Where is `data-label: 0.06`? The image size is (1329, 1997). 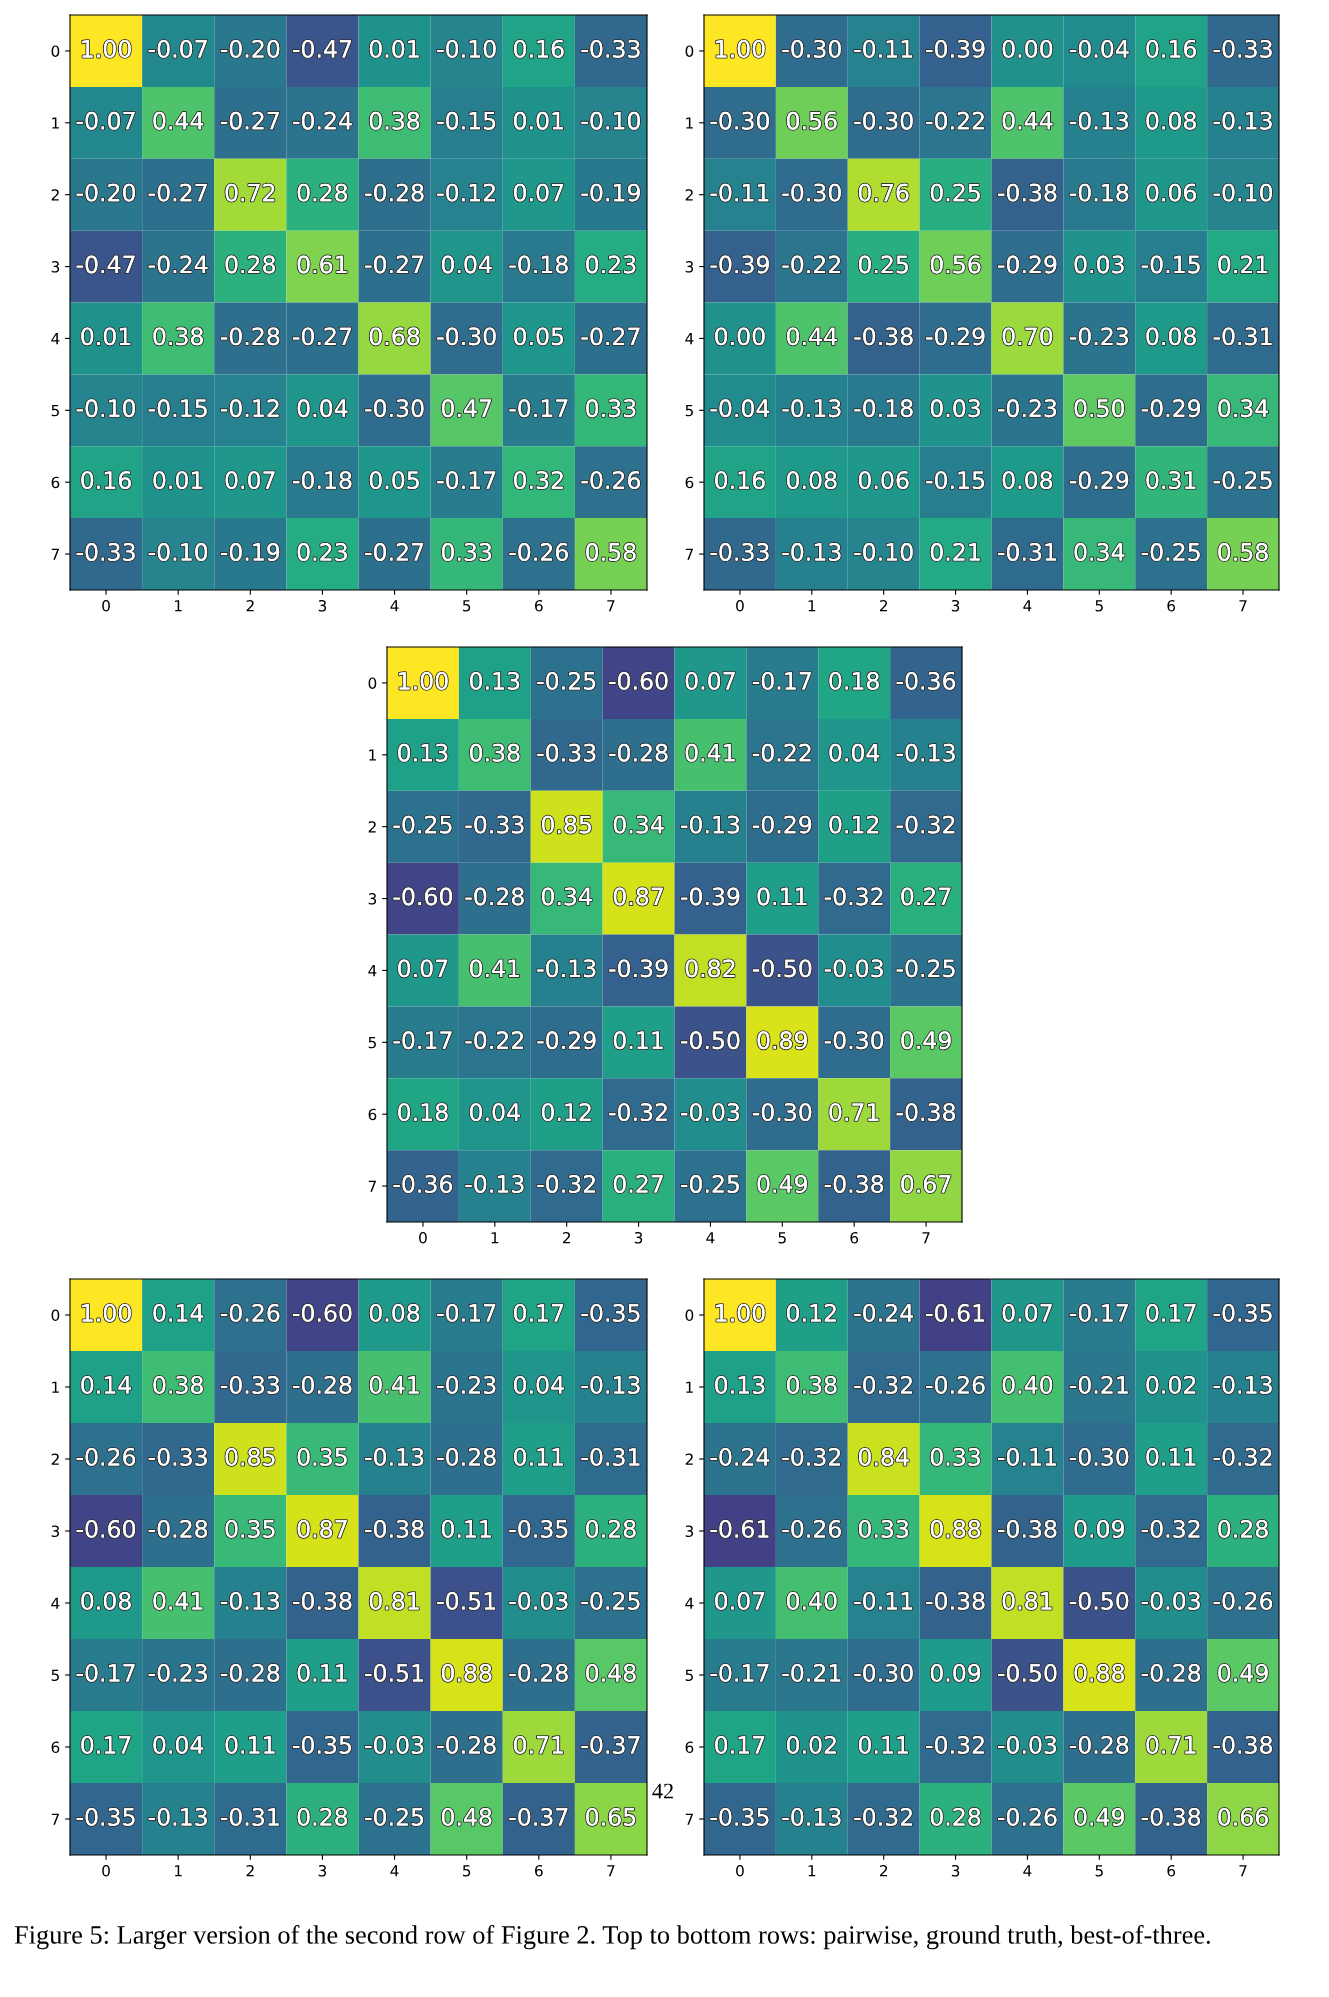 data-label: 0.06 is located at coordinates (883, 480).